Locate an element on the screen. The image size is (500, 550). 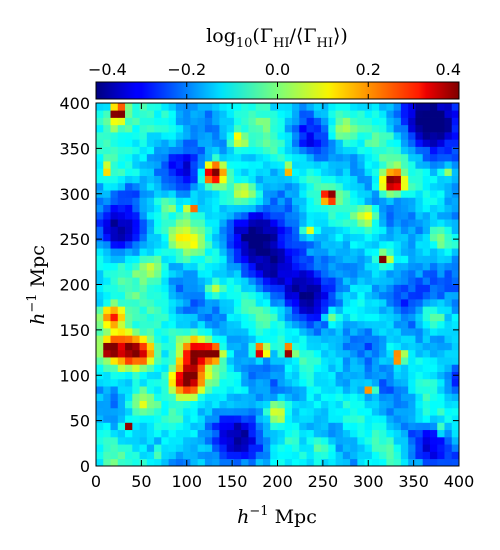
x-tick-label: 50 is located at coordinates (141, 481).